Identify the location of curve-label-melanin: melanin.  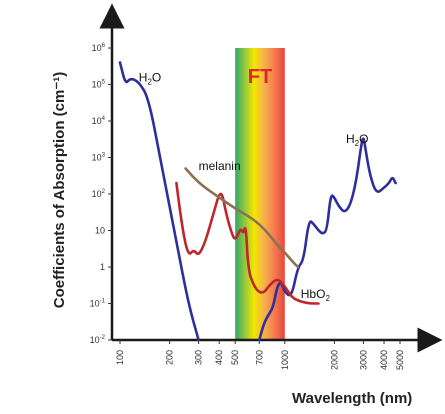
(220, 166).